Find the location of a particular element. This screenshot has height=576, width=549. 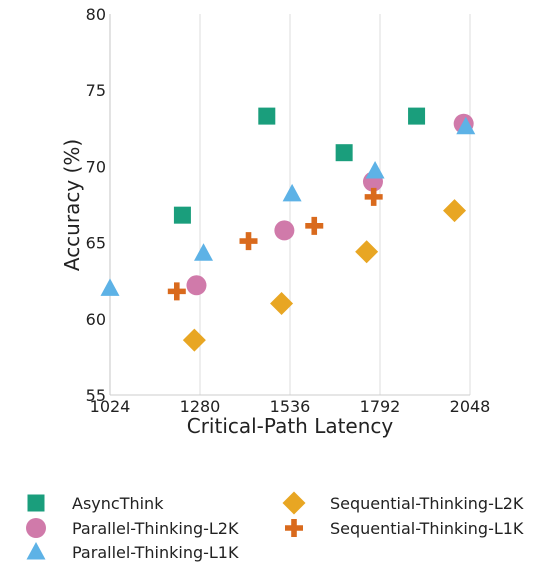

x-axis-label: Critical-Path Latency is located at coordinates (290, 426).